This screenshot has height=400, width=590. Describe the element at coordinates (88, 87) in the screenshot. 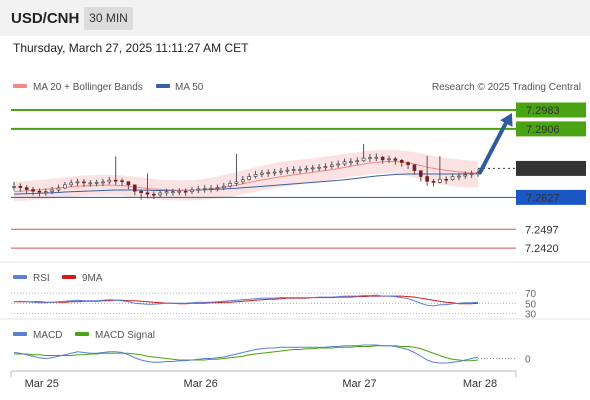

I see `ma20-legend-label: MA 20 + Bollinger Bands` at that location.